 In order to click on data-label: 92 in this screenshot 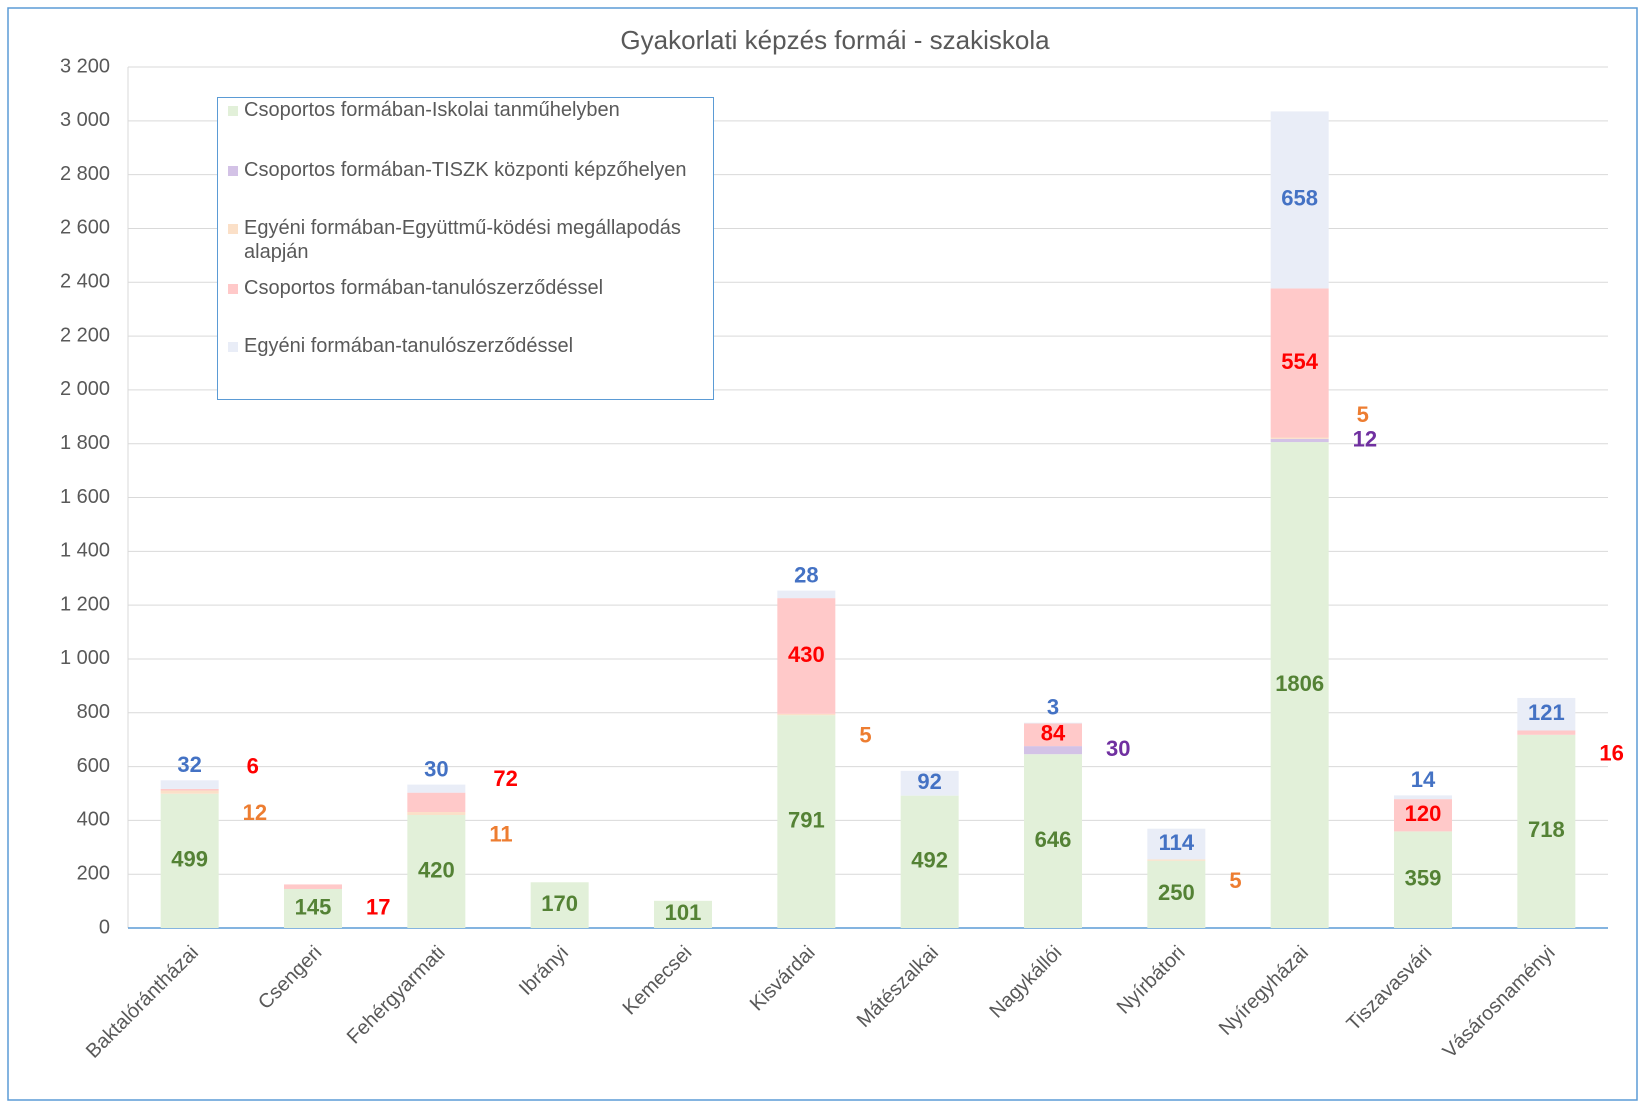, I will do `click(929, 781)`.